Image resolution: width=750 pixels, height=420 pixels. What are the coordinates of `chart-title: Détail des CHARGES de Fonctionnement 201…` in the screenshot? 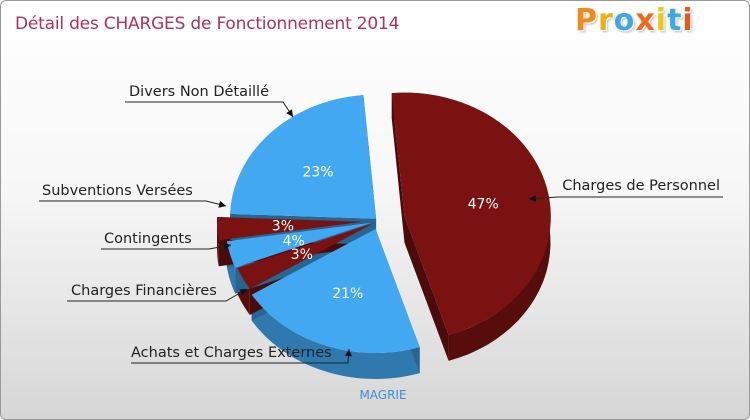 It's located at (207, 24).